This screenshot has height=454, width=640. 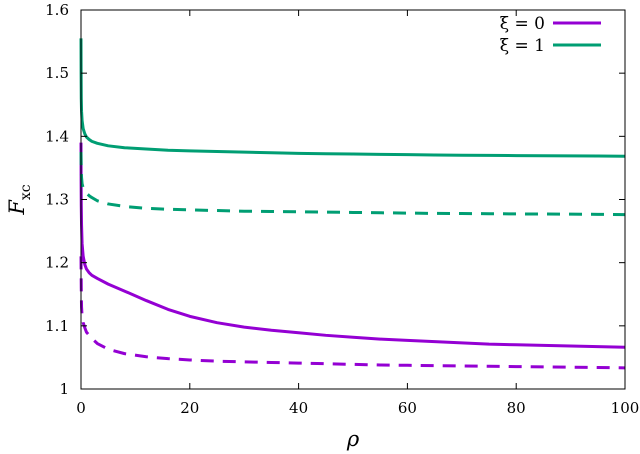 What do you see at coordinates (81, 408) in the screenshot?
I see `x-tick-label: 0` at bounding box center [81, 408].